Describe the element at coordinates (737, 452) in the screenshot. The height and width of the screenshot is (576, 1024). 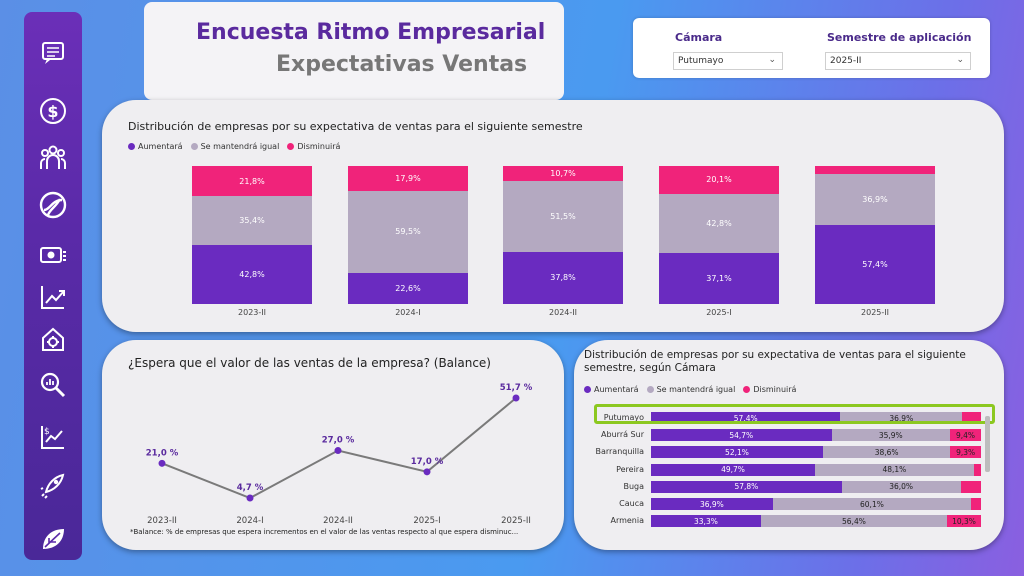
I see `hbar-segment-up: 52,1%` at that location.